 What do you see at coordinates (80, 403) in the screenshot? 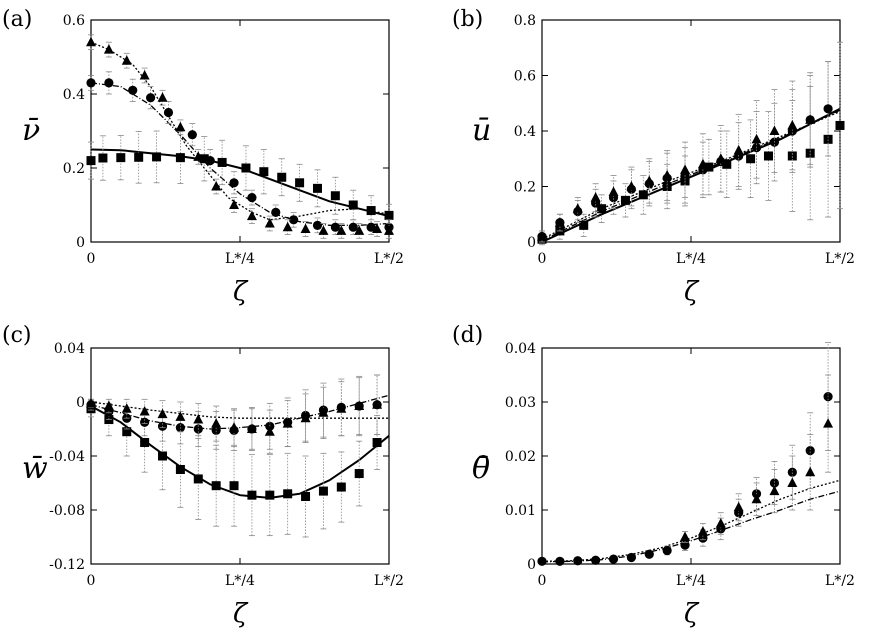
I see `y-tick-label-c-1: 0` at bounding box center [80, 403].